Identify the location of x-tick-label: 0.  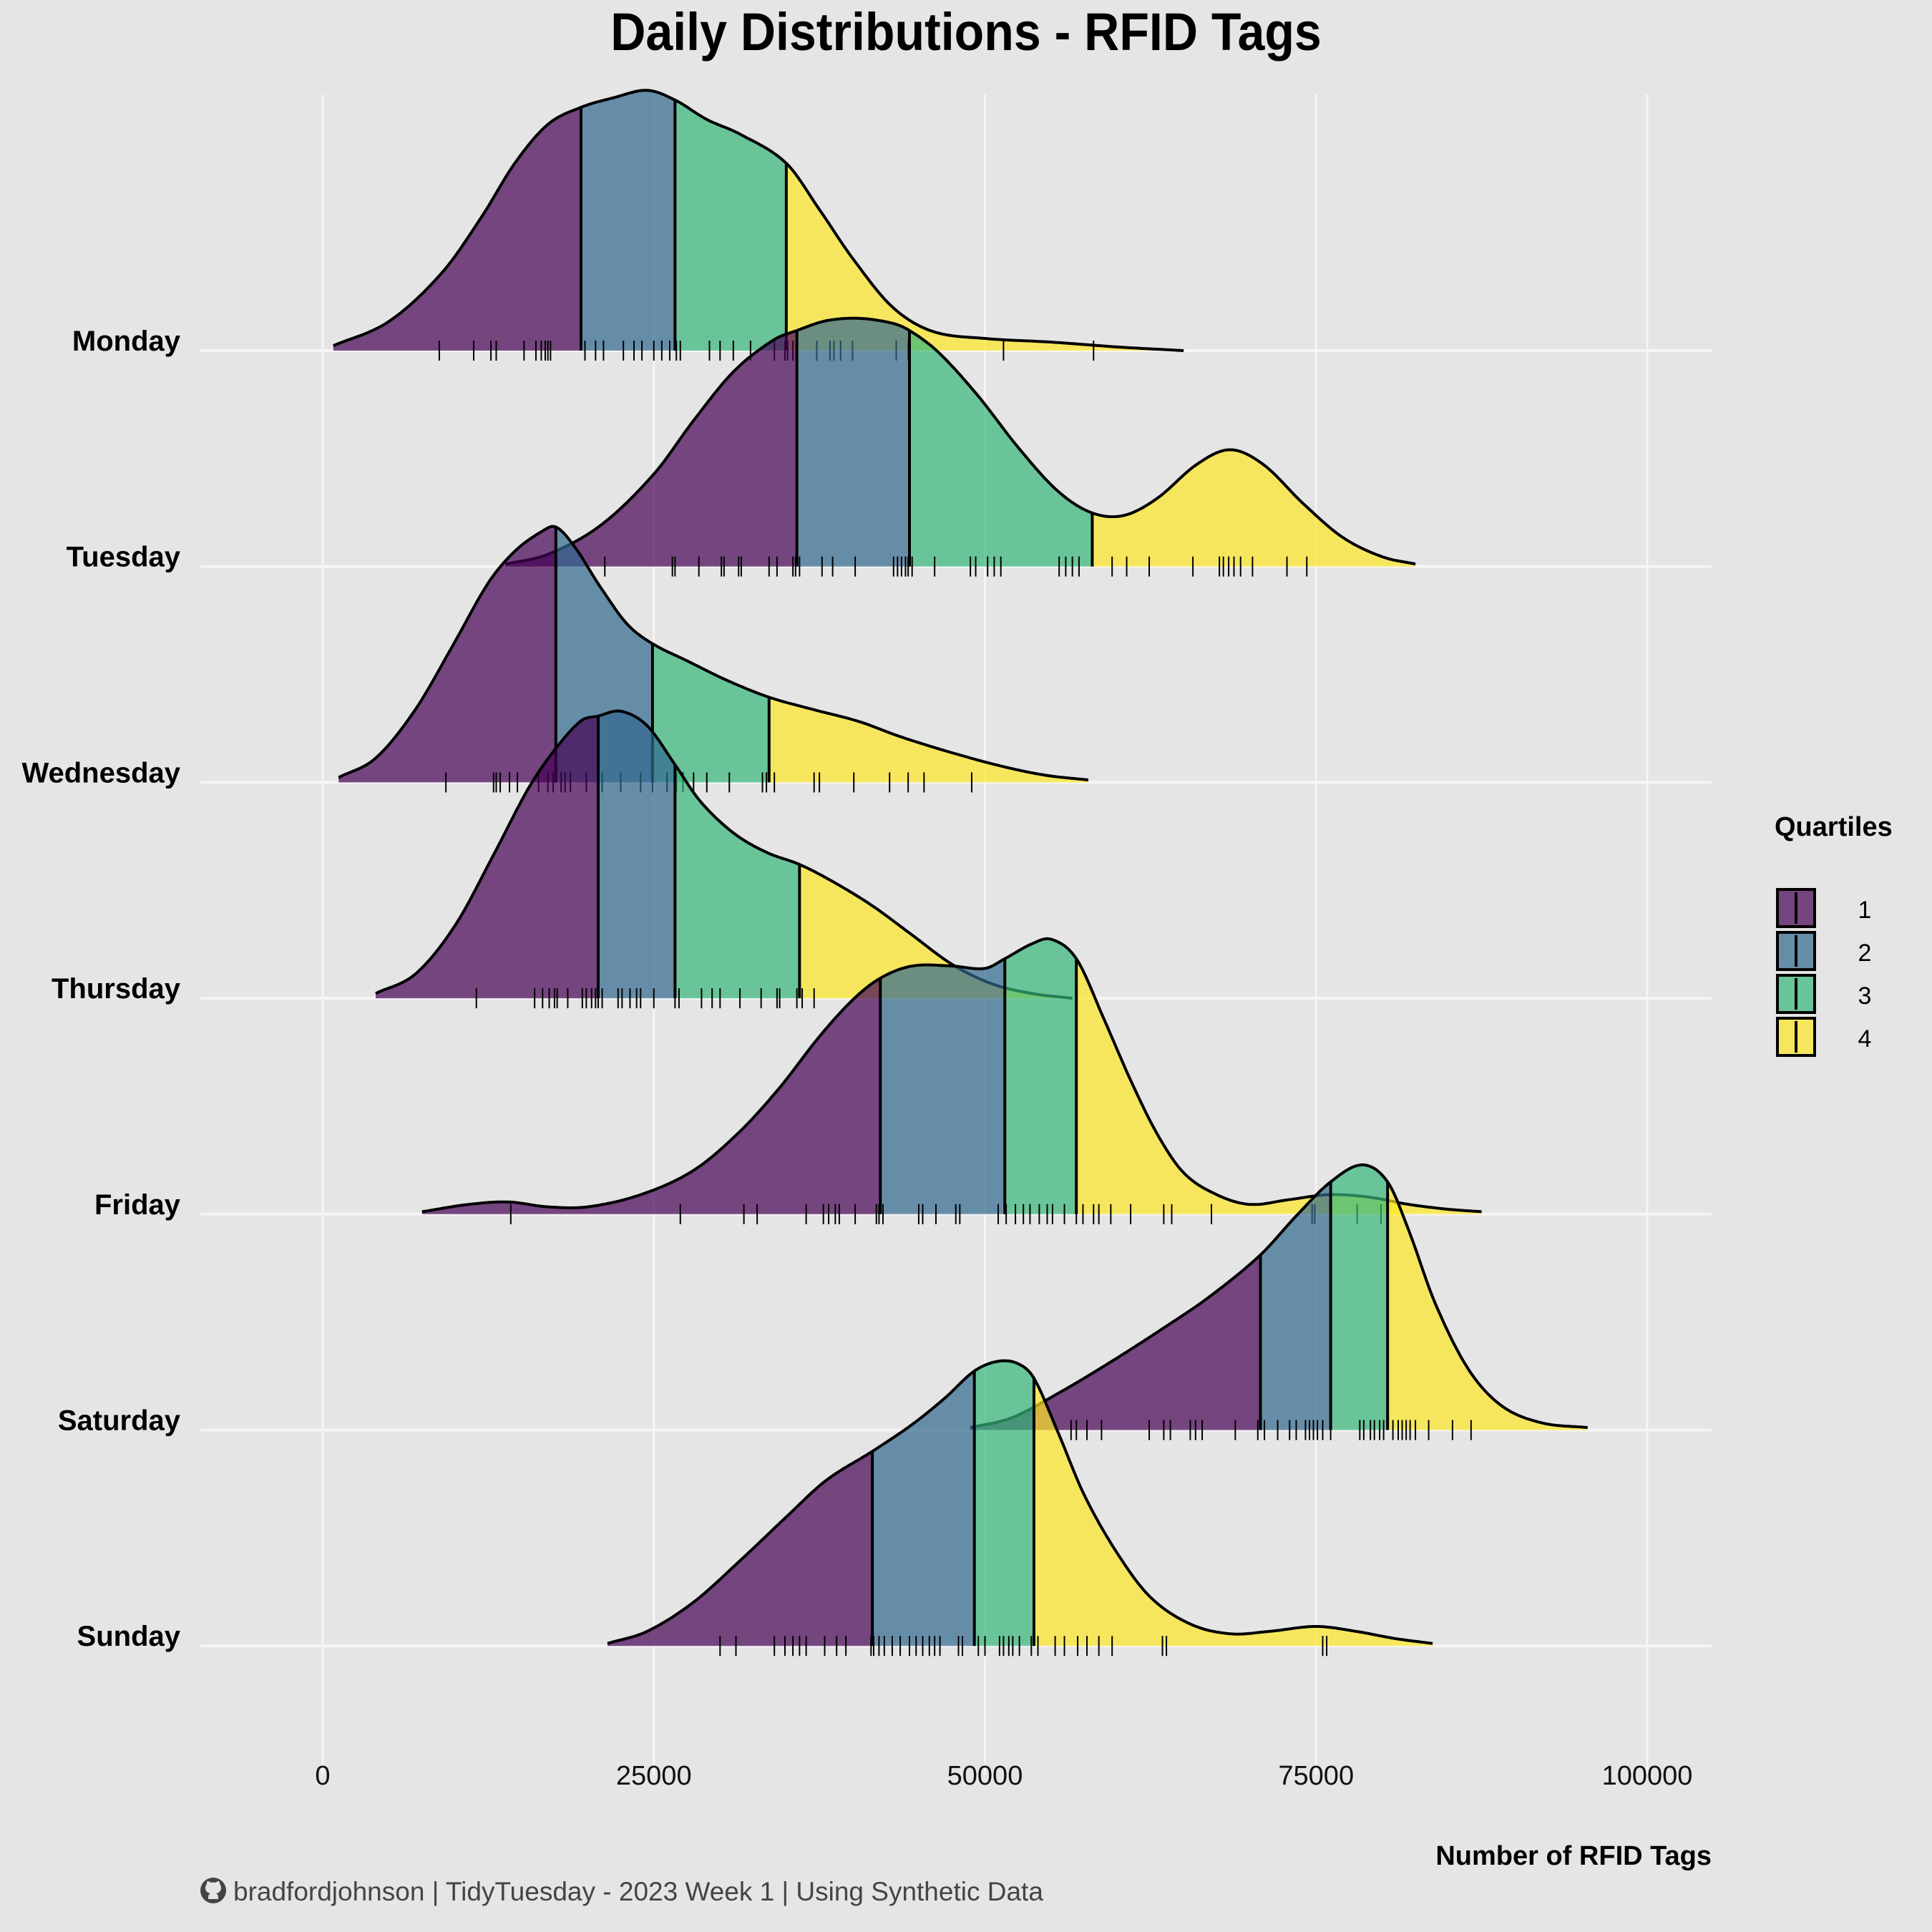
(322, 1776).